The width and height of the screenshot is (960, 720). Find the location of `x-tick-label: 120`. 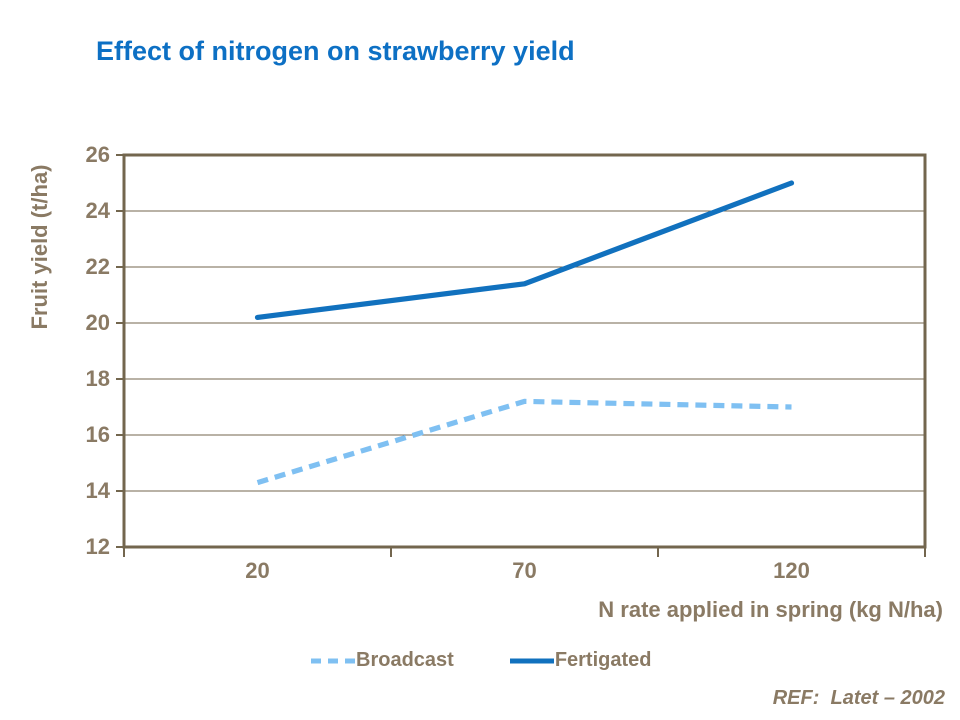

x-tick-label: 120 is located at coordinates (791, 570).